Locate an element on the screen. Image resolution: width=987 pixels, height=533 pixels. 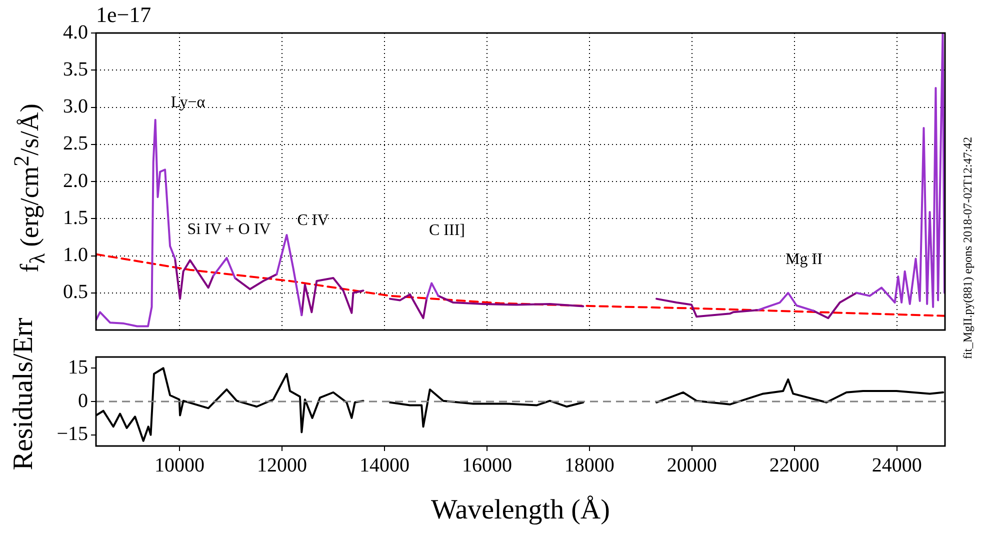
line-series is located at coordinates (520, 285).